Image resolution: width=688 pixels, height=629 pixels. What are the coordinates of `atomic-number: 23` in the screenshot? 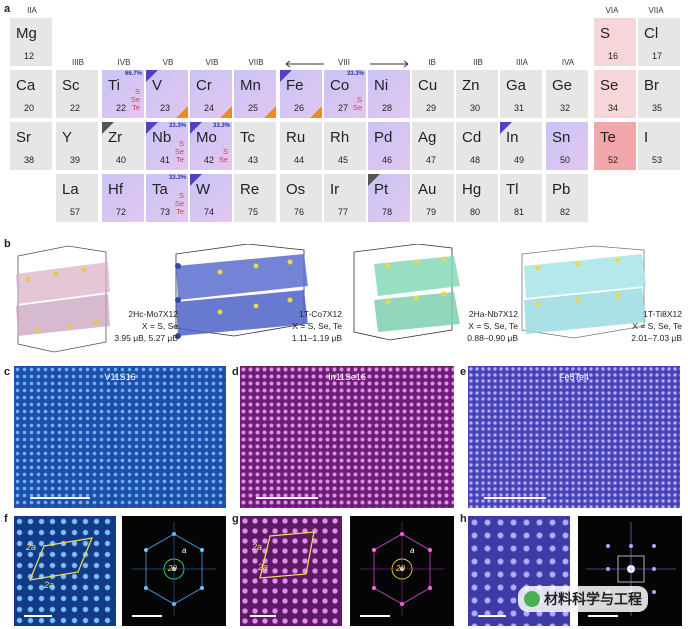 It's located at (164, 108).